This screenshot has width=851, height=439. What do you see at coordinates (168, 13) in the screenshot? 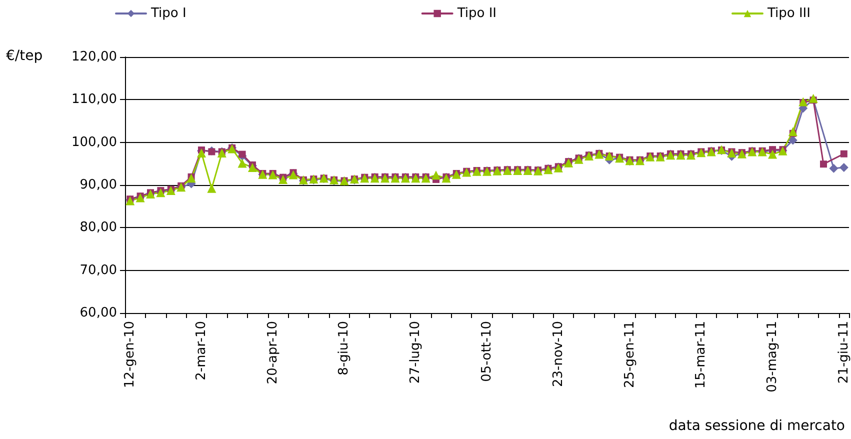
I see `legend-label: Tipo I` at bounding box center [168, 13].